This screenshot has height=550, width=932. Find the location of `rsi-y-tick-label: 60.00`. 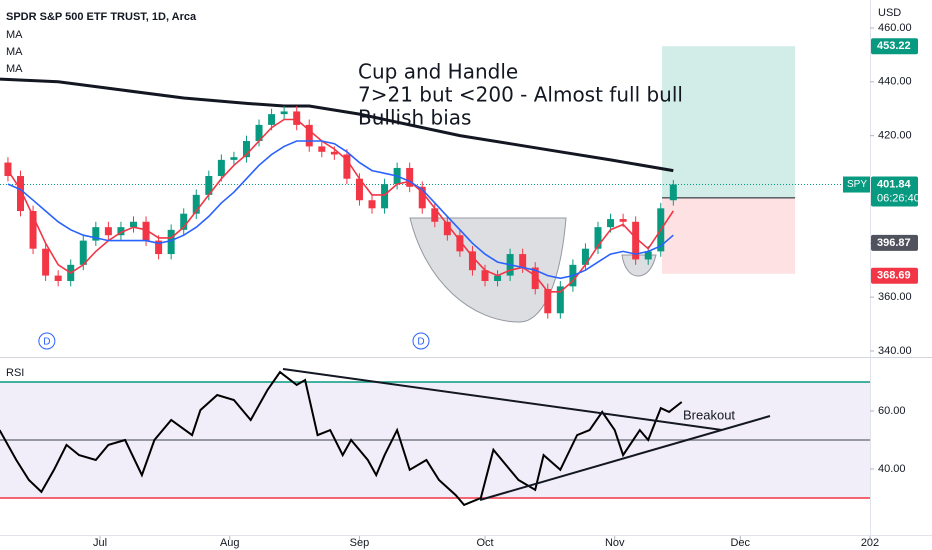

rsi-y-tick-label: 60.00 is located at coordinates (892, 411).